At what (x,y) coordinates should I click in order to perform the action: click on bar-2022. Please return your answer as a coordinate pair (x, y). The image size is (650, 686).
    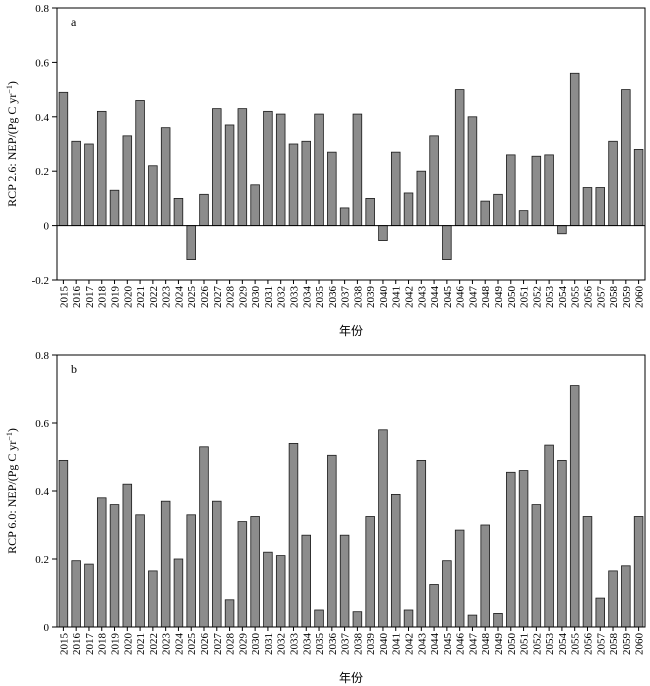
    Looking at the image, I should click on (153, 599).